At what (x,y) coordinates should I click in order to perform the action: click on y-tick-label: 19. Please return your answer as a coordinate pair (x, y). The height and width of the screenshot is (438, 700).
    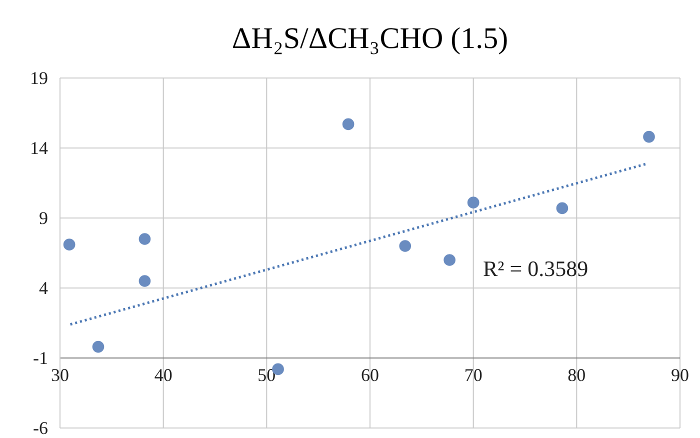
    Looking at the image, I should click on (39, 78).